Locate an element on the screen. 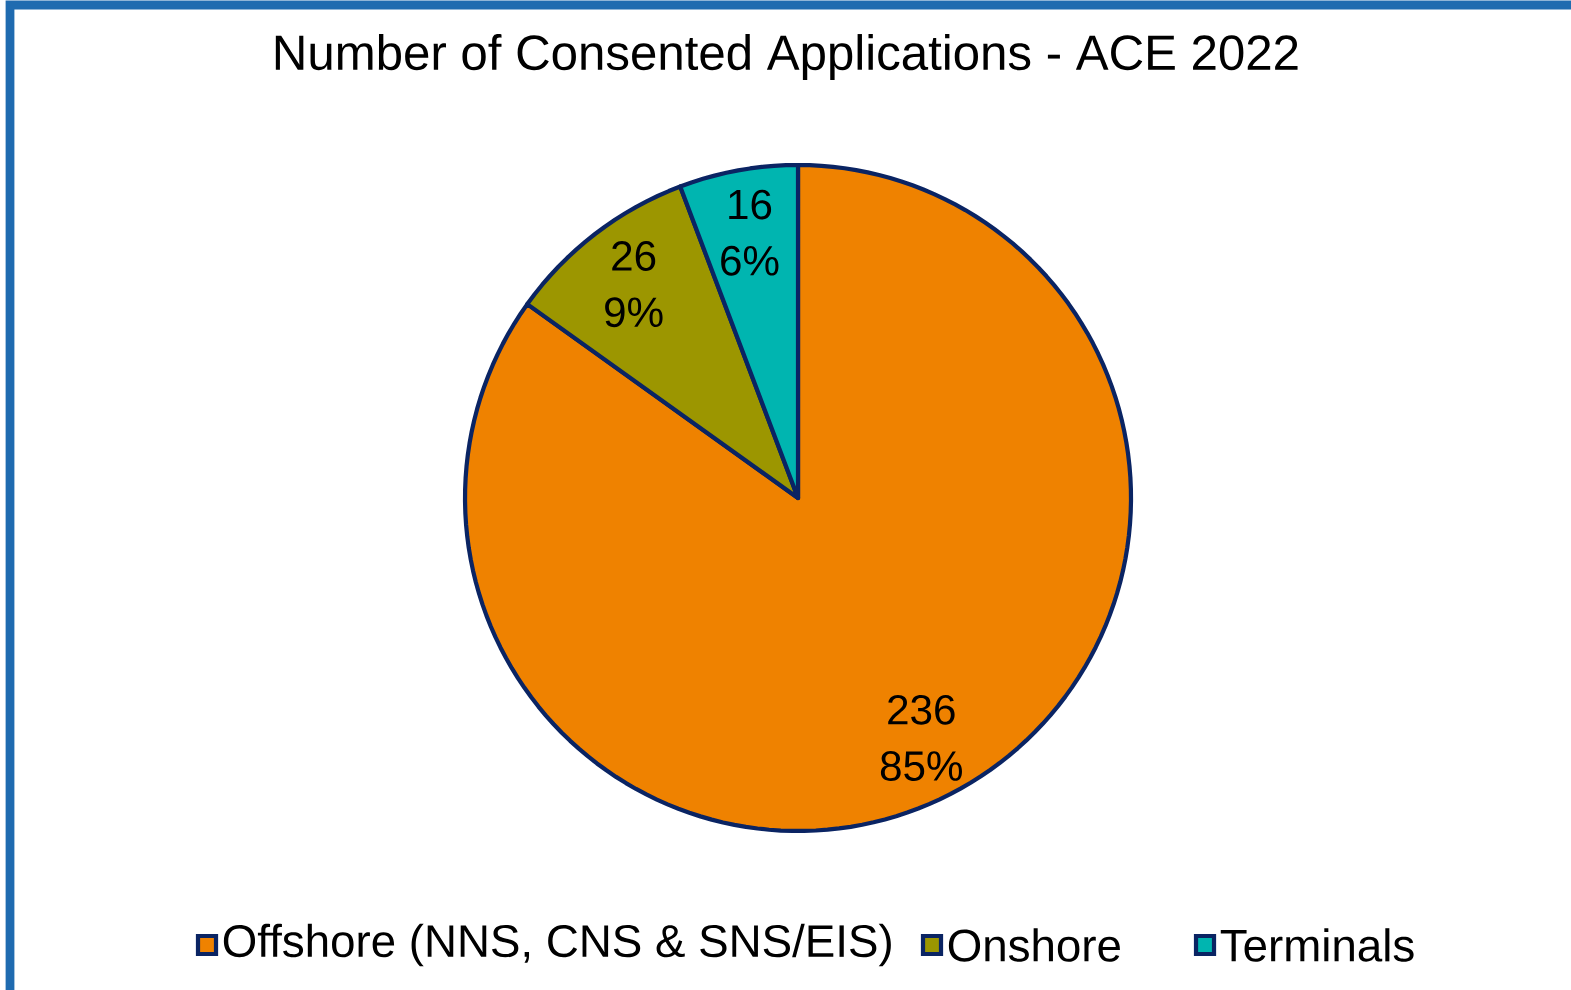 The width and height of the screenshot is (1571, 990). legend-label: Offshore (NNS, CNS & SNS/EIS) is located at coordinates (557, 945).